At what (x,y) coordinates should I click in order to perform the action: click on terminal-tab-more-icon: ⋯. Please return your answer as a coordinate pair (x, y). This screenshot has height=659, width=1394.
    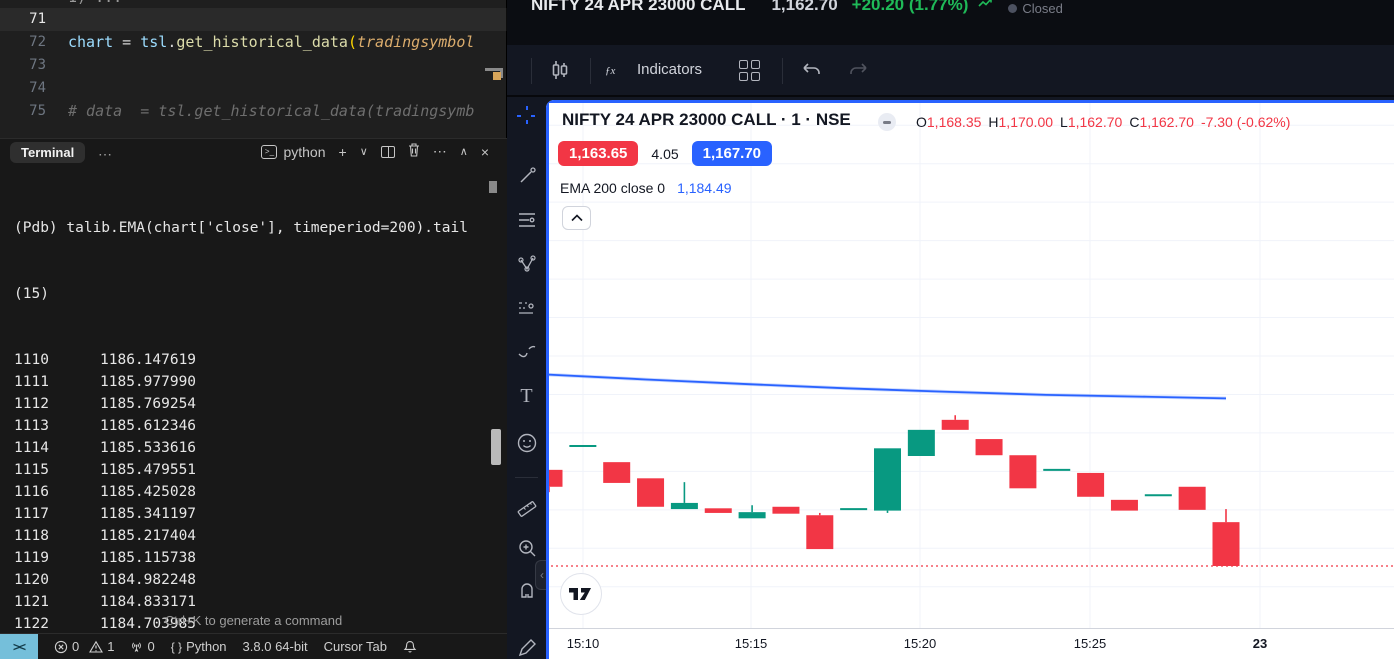
    Looking at the image, I should click on (105, 154).